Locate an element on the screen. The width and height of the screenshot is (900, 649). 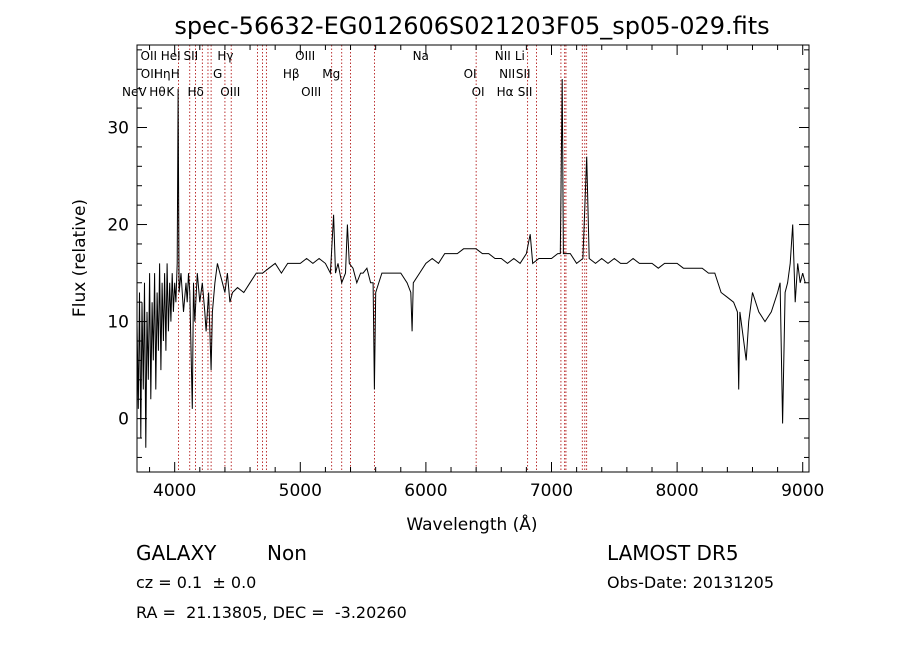
line-label-hα: Hα is located at coordinates (505, 92).